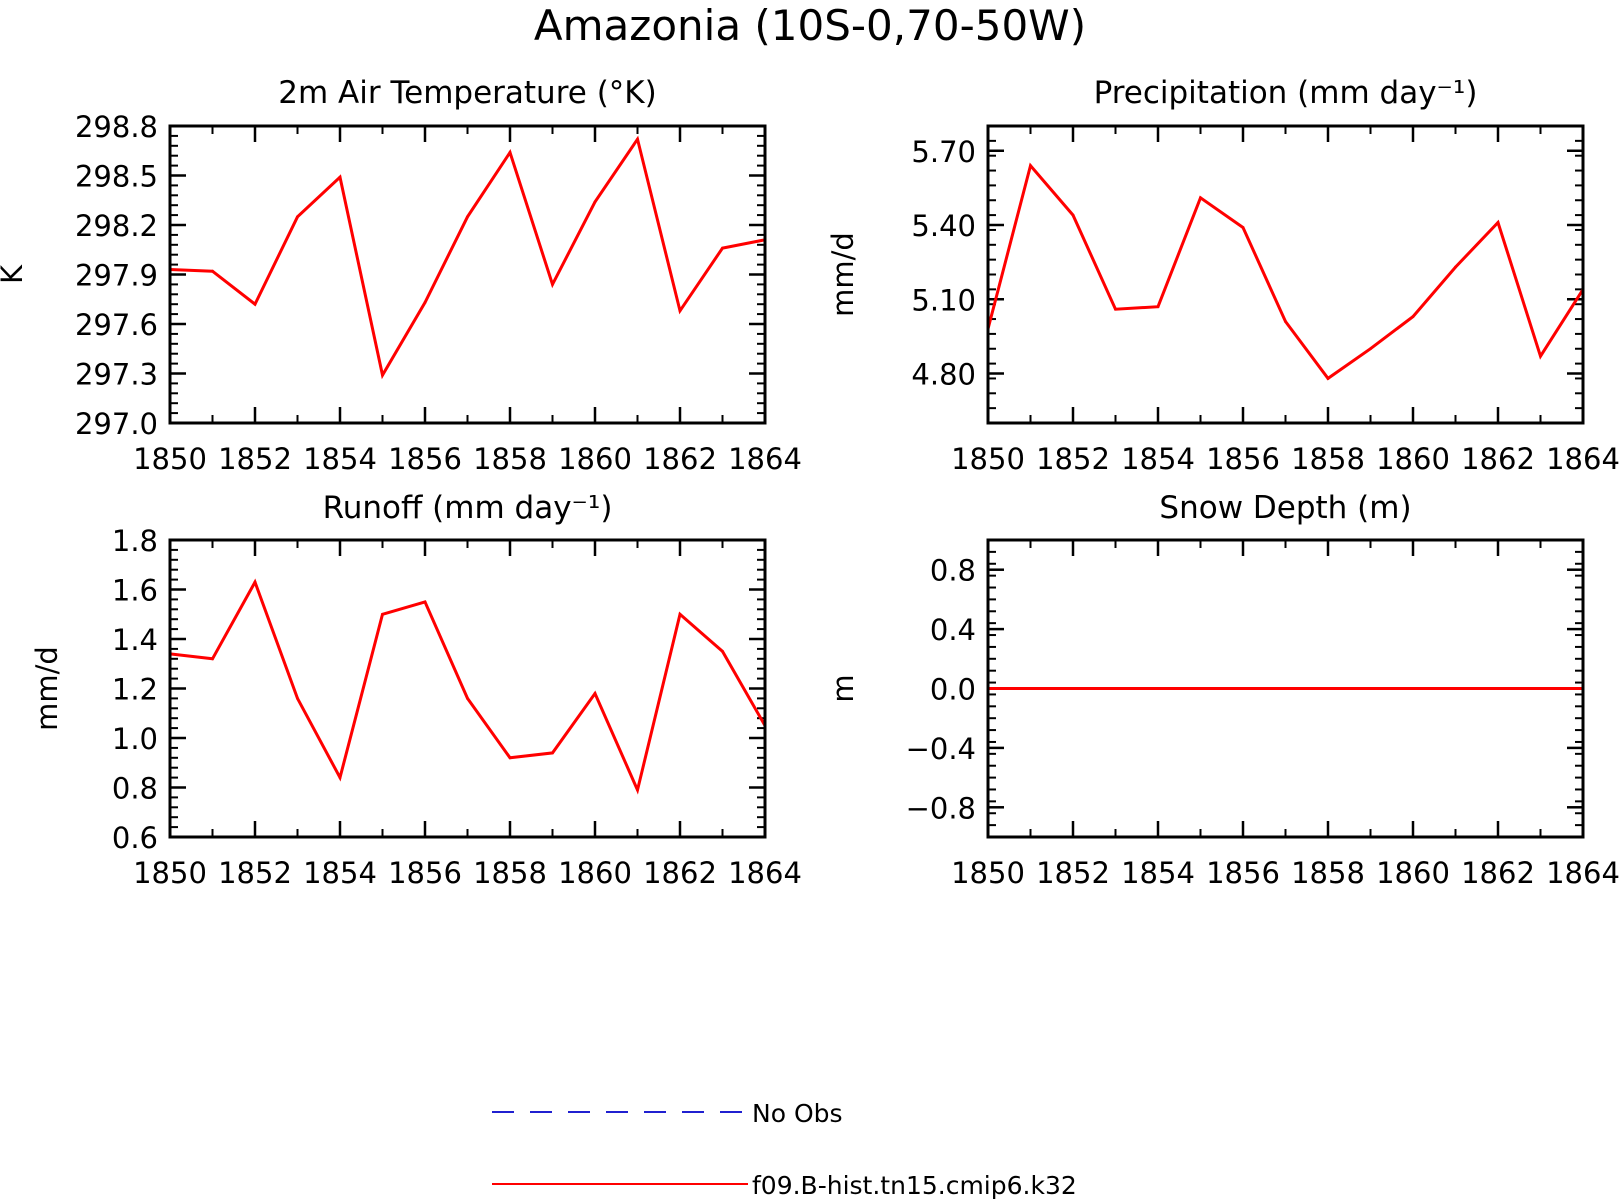  I want to click on y-tick-label: 297.3, so click(116, 375).